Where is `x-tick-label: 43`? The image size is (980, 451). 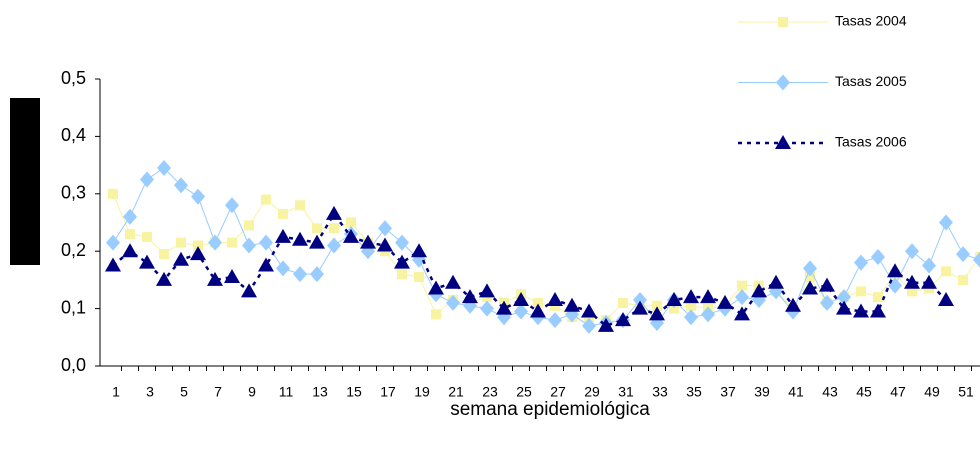 x-tick-label: 43 is located at coordinates (830, 392).